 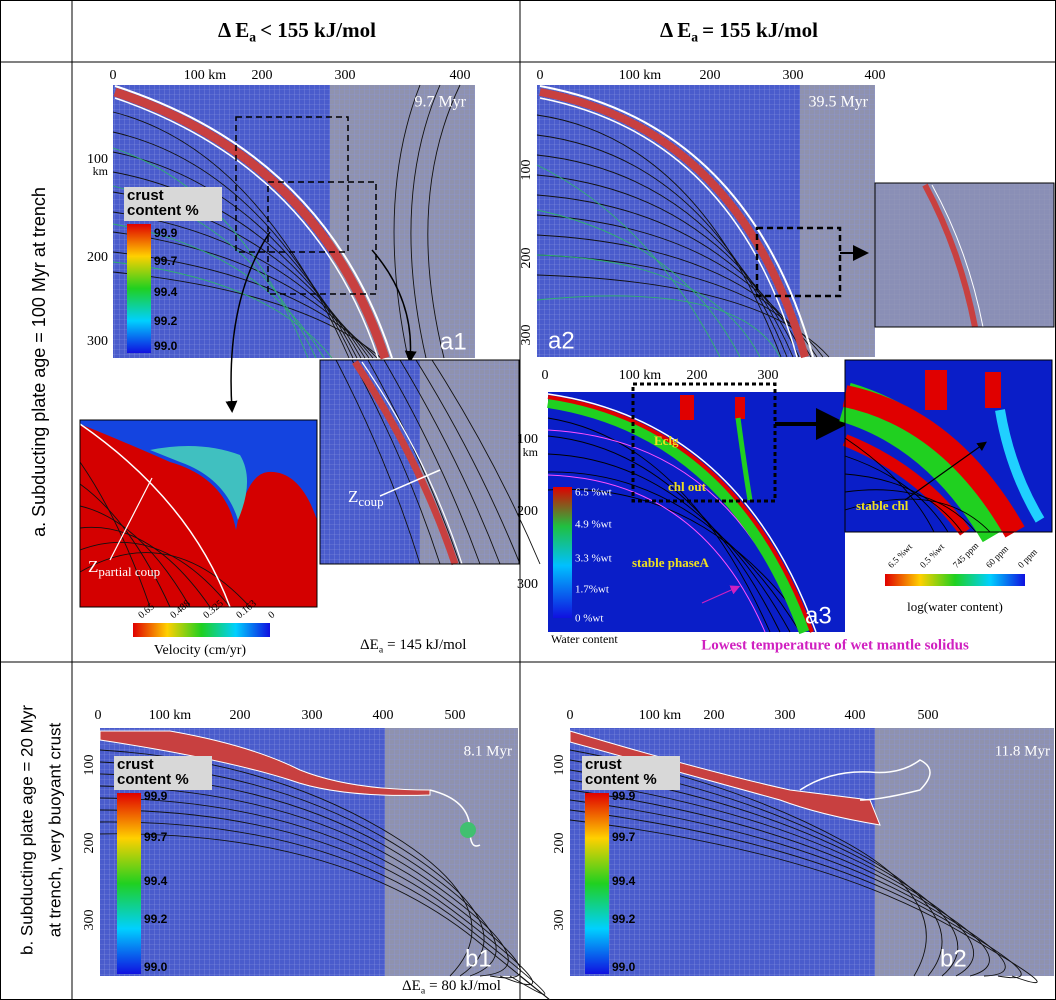 What do you see at coordinates (835, 645) in the screenshot?
I see `solidus-label: Lowest temperature of wet mantle solidus` at bounding box center [835, 645].